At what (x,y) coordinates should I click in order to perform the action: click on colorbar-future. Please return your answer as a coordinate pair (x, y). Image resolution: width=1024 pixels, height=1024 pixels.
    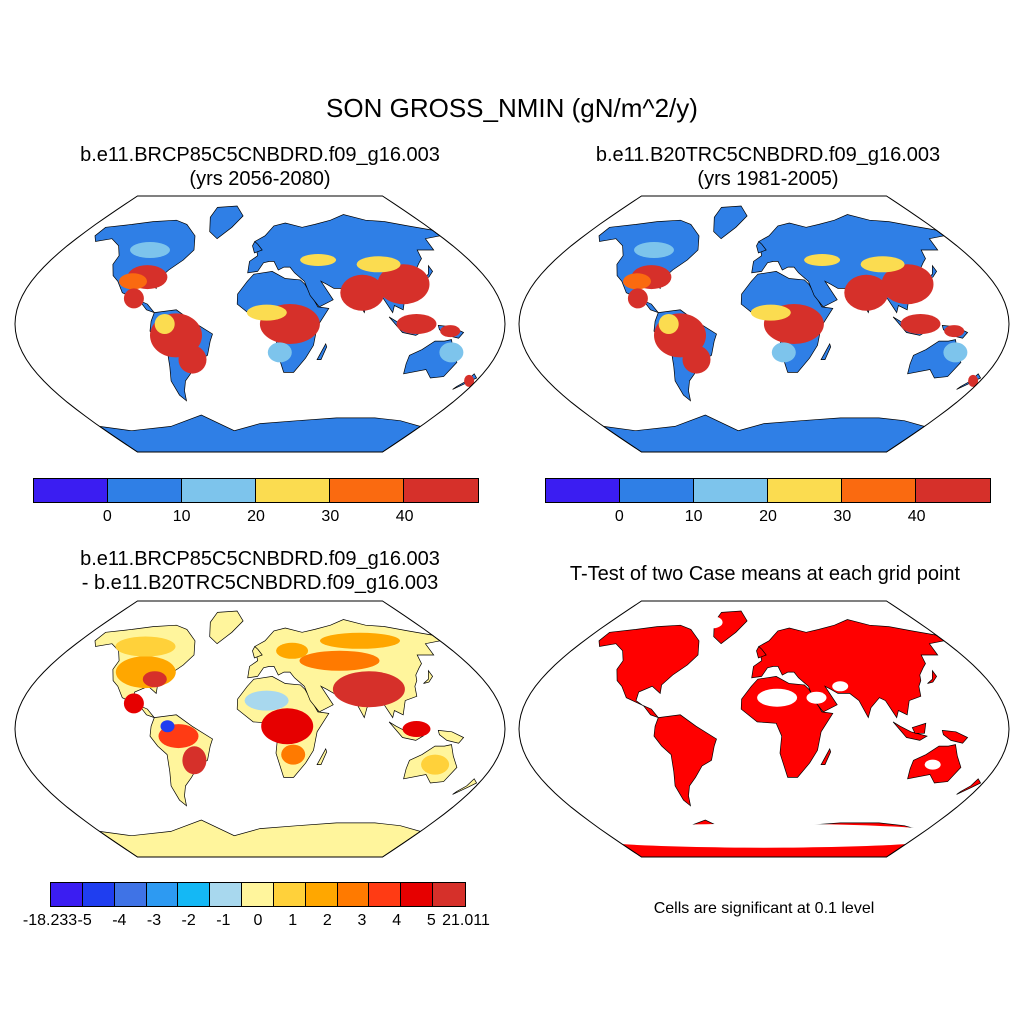
    Looking at the image, I should click on (256, 490).